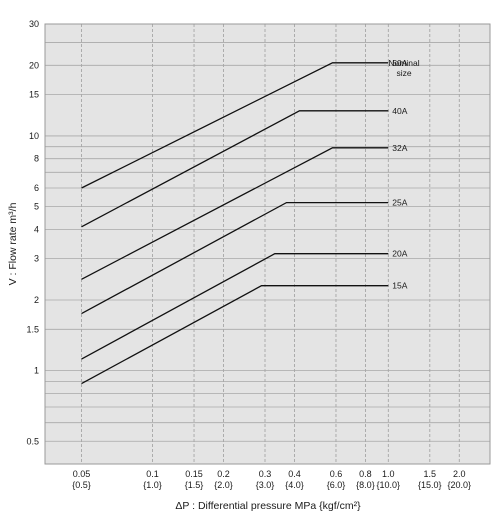  Describe the element at coordinates (265, 485) in the screenshot. I see `x-tick-sublabel: {3.0}` at that location.